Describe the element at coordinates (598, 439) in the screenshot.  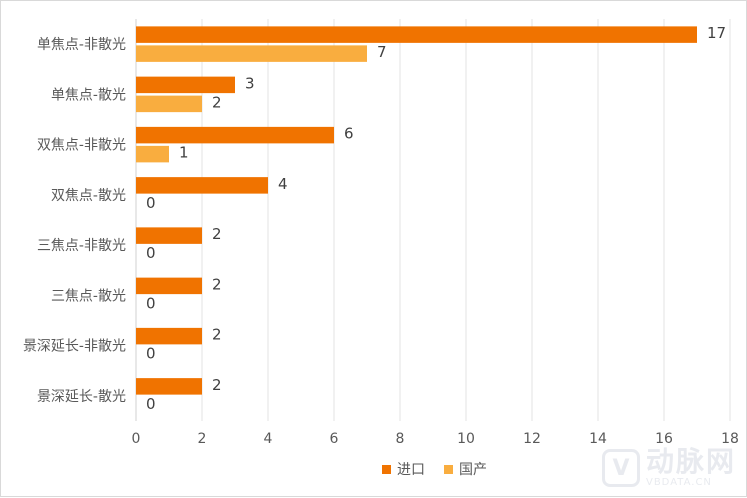
I see `x-tick-label: 14` at that location.